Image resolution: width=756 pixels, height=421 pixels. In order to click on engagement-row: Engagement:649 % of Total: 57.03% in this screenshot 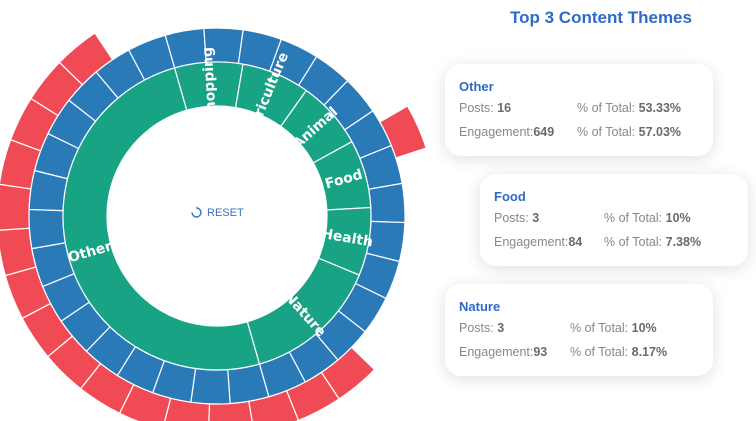, I will do `click(570, 132)`.